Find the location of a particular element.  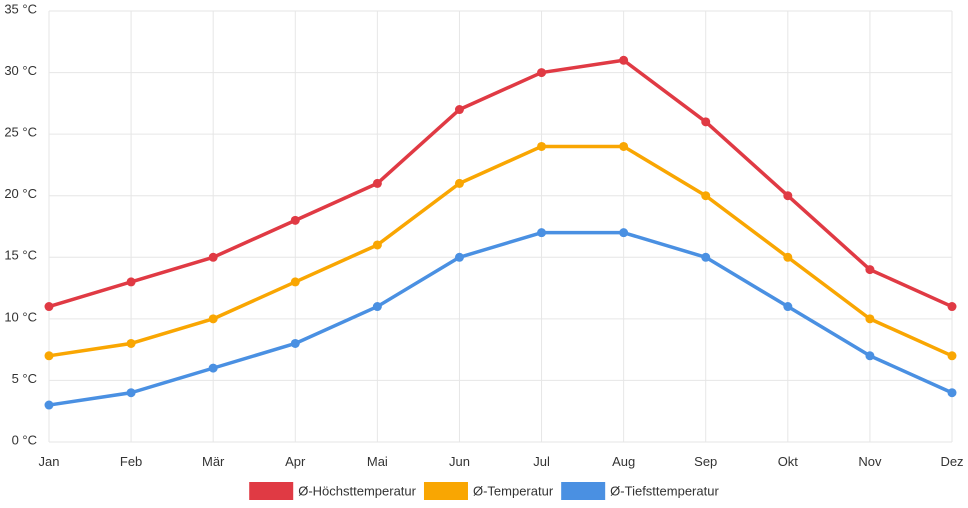

legend-label: Ø-Höchsttemperatur is located at coordinates (357, 490).